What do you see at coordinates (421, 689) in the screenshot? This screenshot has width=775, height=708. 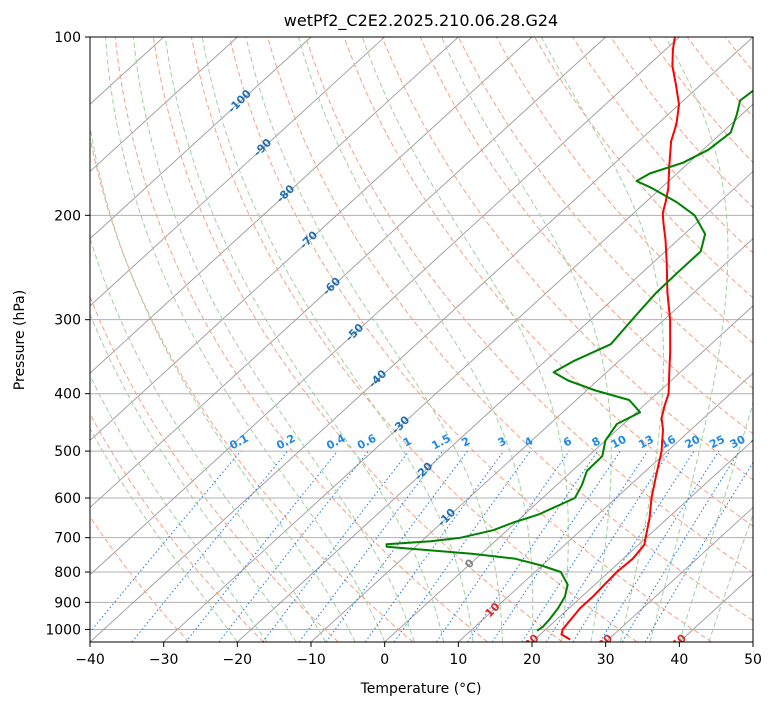 I see `x-axis-title: Temperature (°C)` at bounding box center [421, 689].